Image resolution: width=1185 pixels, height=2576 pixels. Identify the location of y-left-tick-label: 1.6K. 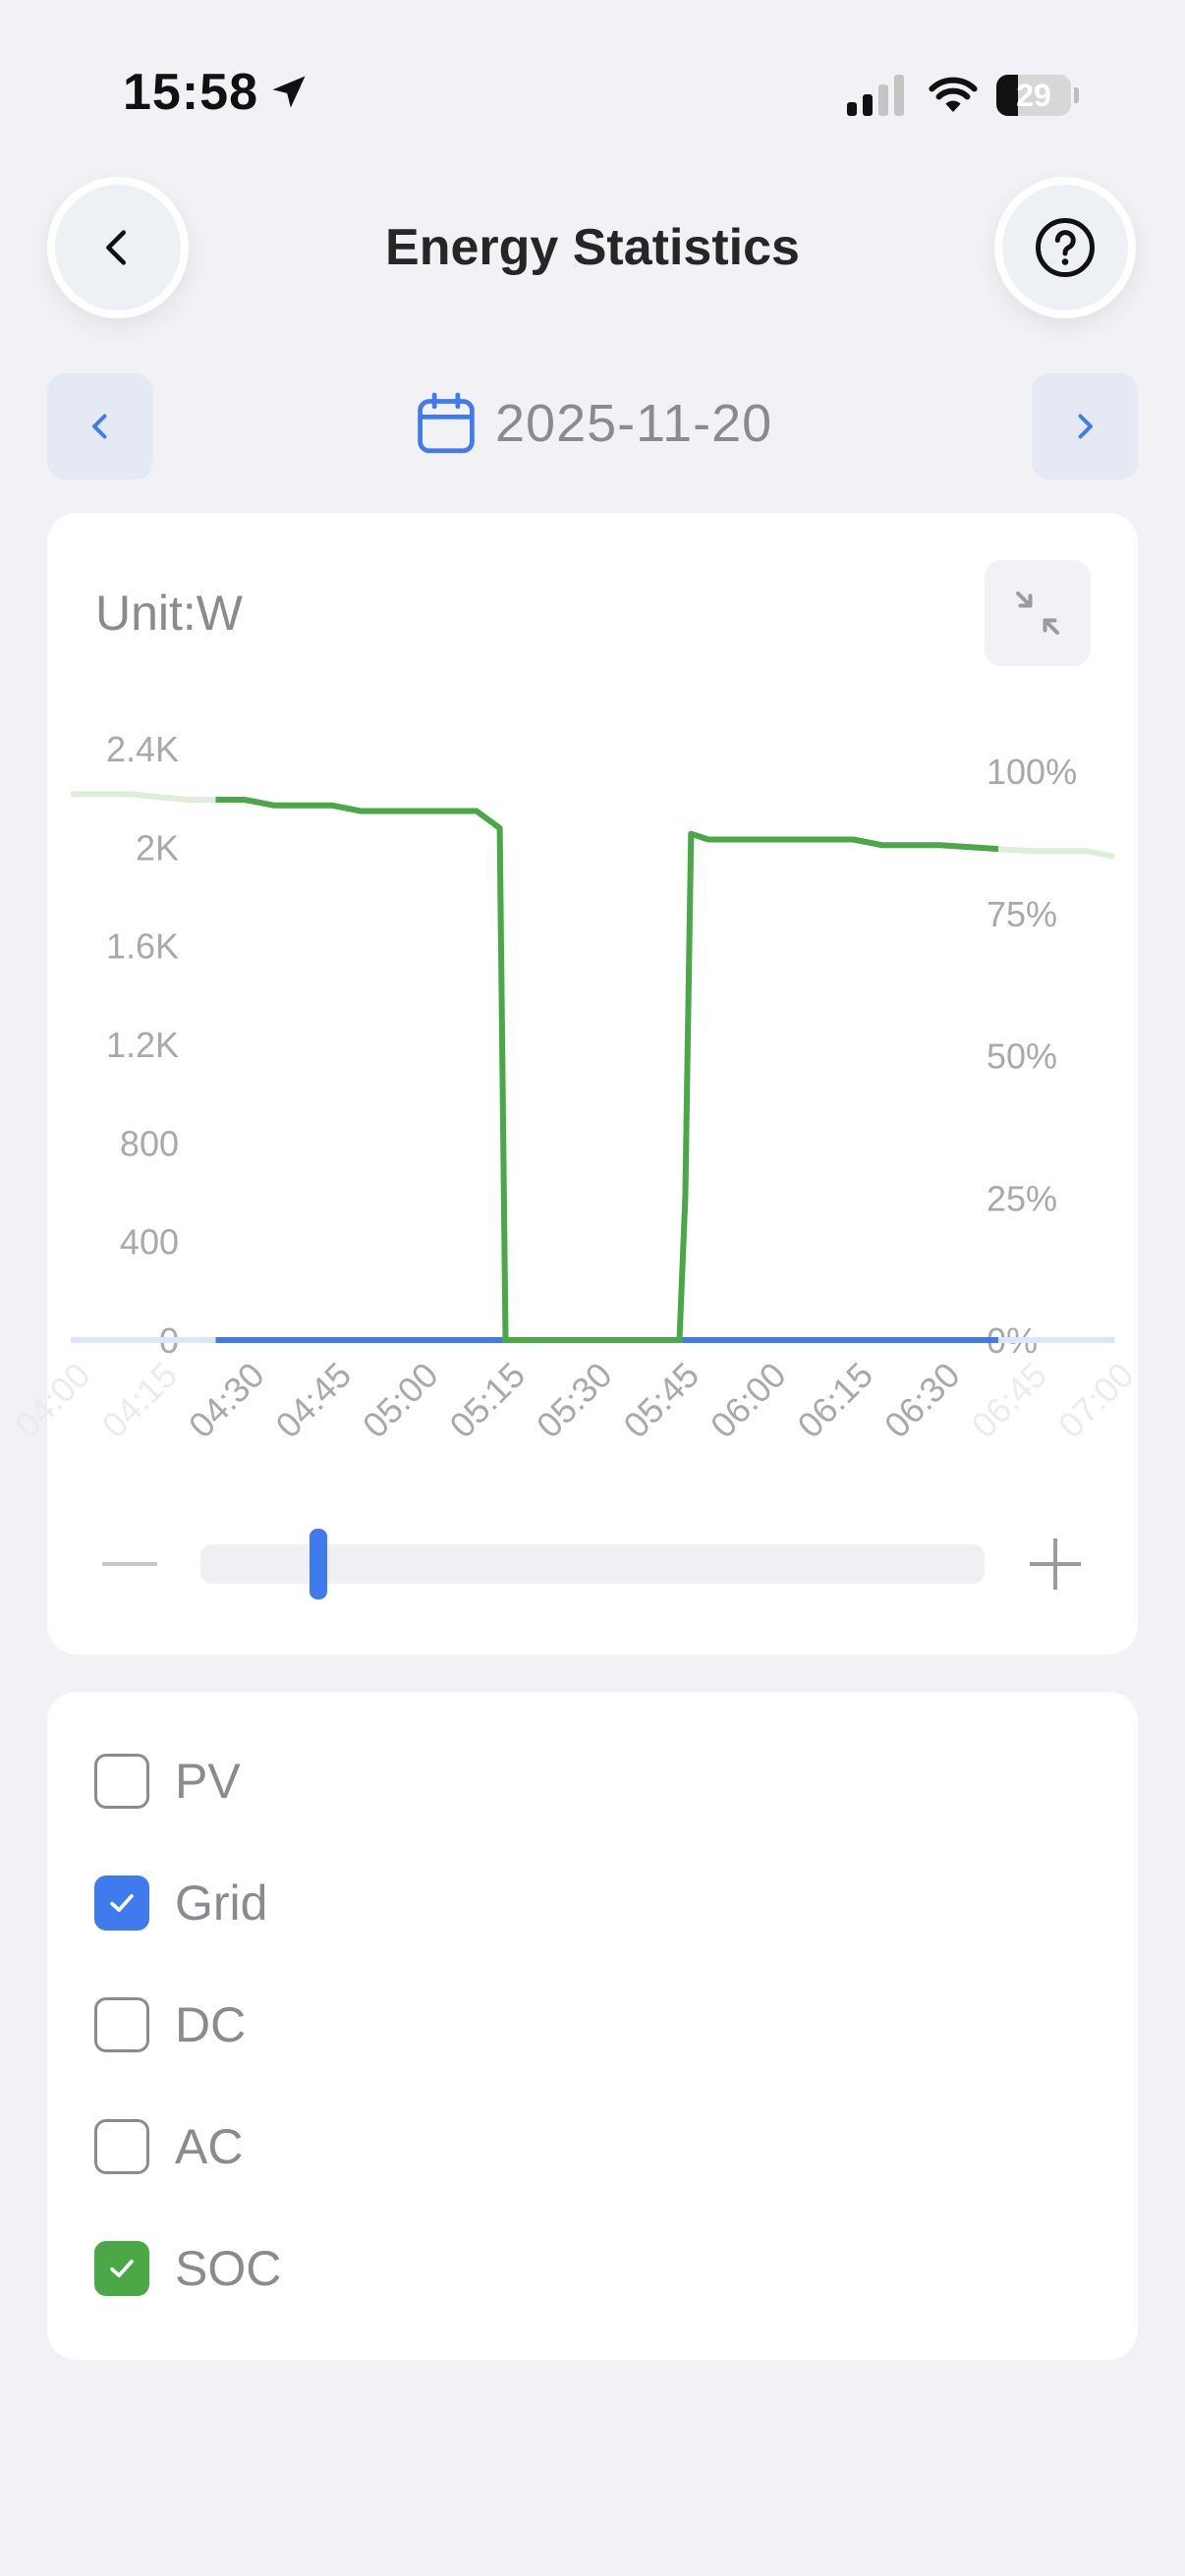
(142, 946).